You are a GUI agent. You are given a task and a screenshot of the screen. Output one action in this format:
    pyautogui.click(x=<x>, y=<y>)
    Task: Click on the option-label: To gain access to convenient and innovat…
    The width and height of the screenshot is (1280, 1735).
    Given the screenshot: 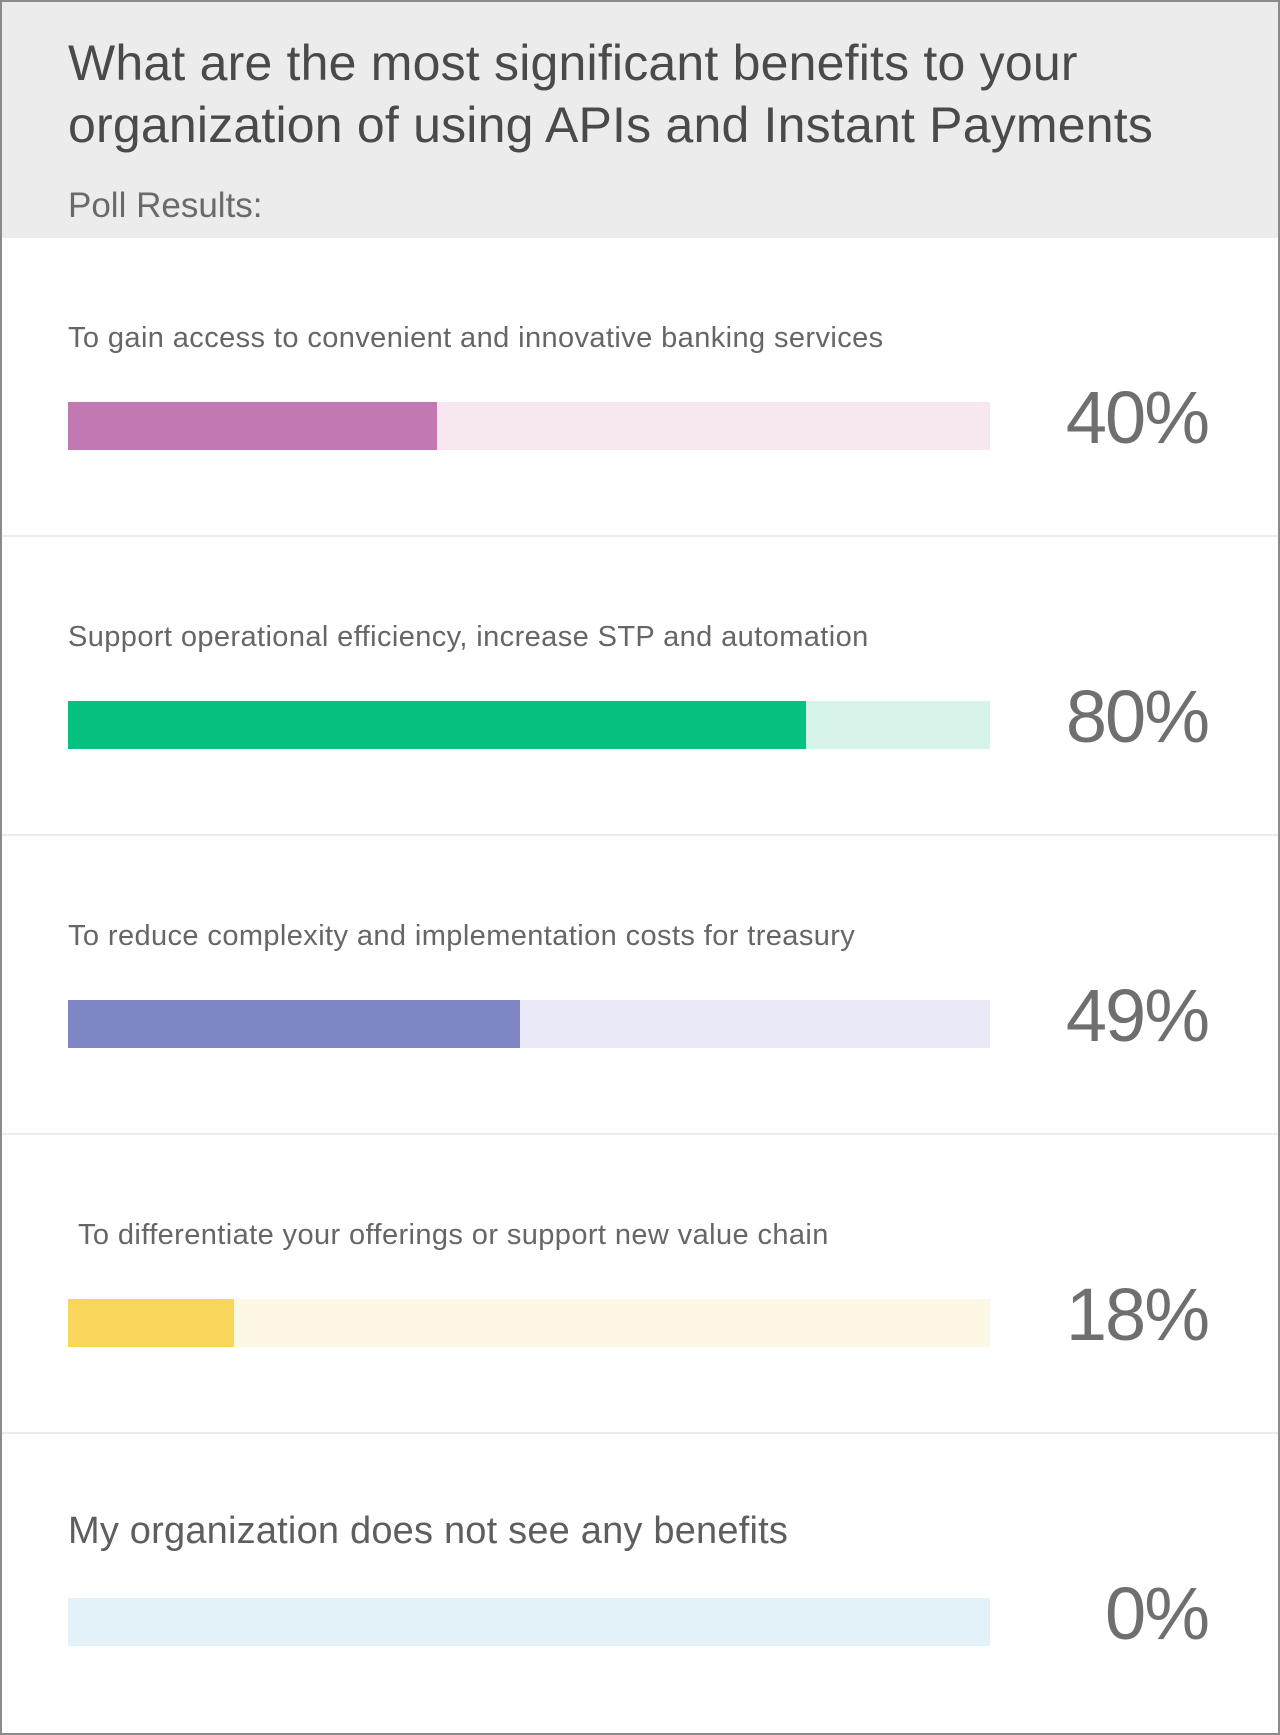 What is the action you would take?
    pyautogui.click(x=476, y=338)
    